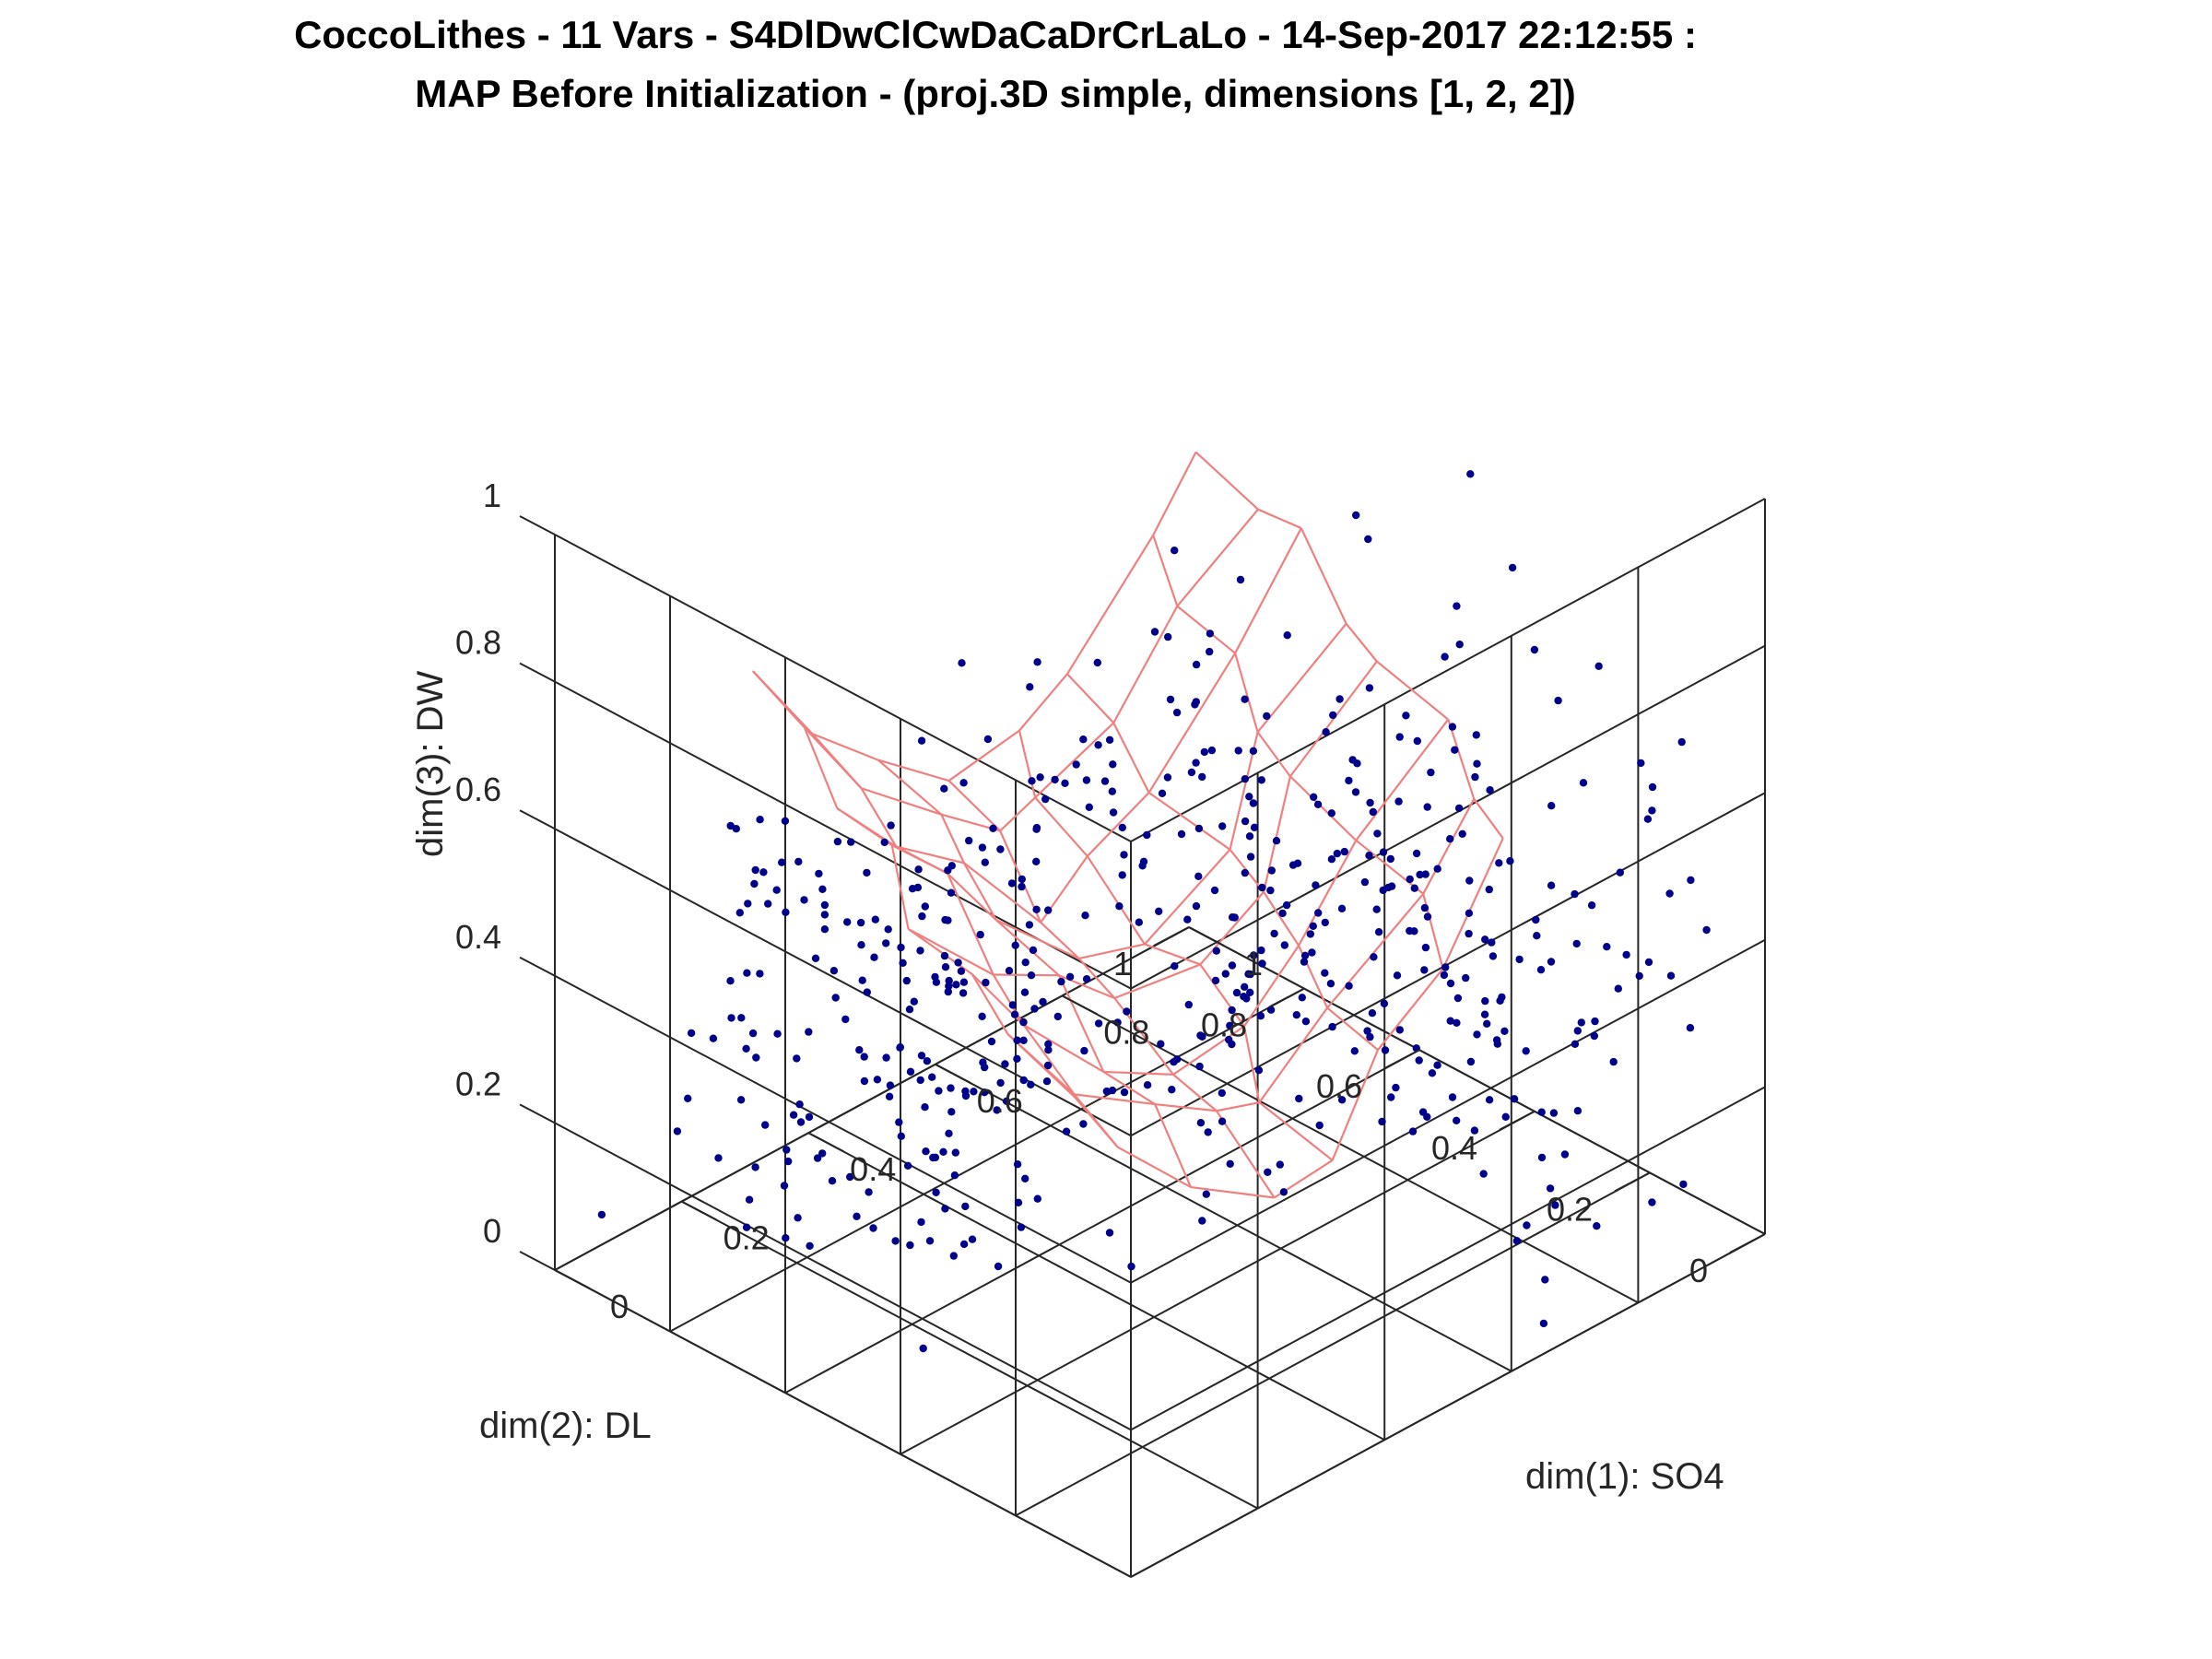 Image resolution: width=2212 pixels, height=1659 pixels. What do you see at coordinates (1224, 1025) in the screenshot?
I see `y-tick-label: 0.8` at bounding box center [1224, 1025].